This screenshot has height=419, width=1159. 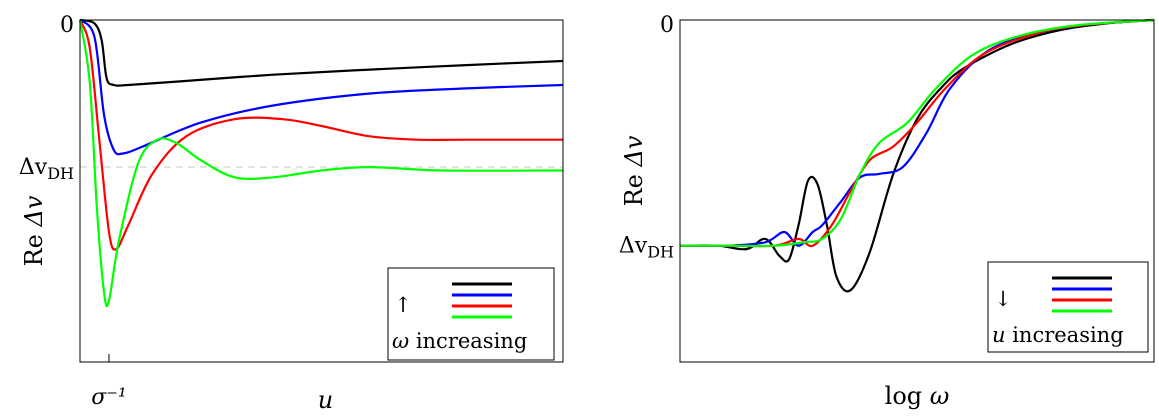 What do you see at coordinates (471, 314) in the screenshot?
I see `legend: ↑ ω increasing` at bounding box center [471, 314].